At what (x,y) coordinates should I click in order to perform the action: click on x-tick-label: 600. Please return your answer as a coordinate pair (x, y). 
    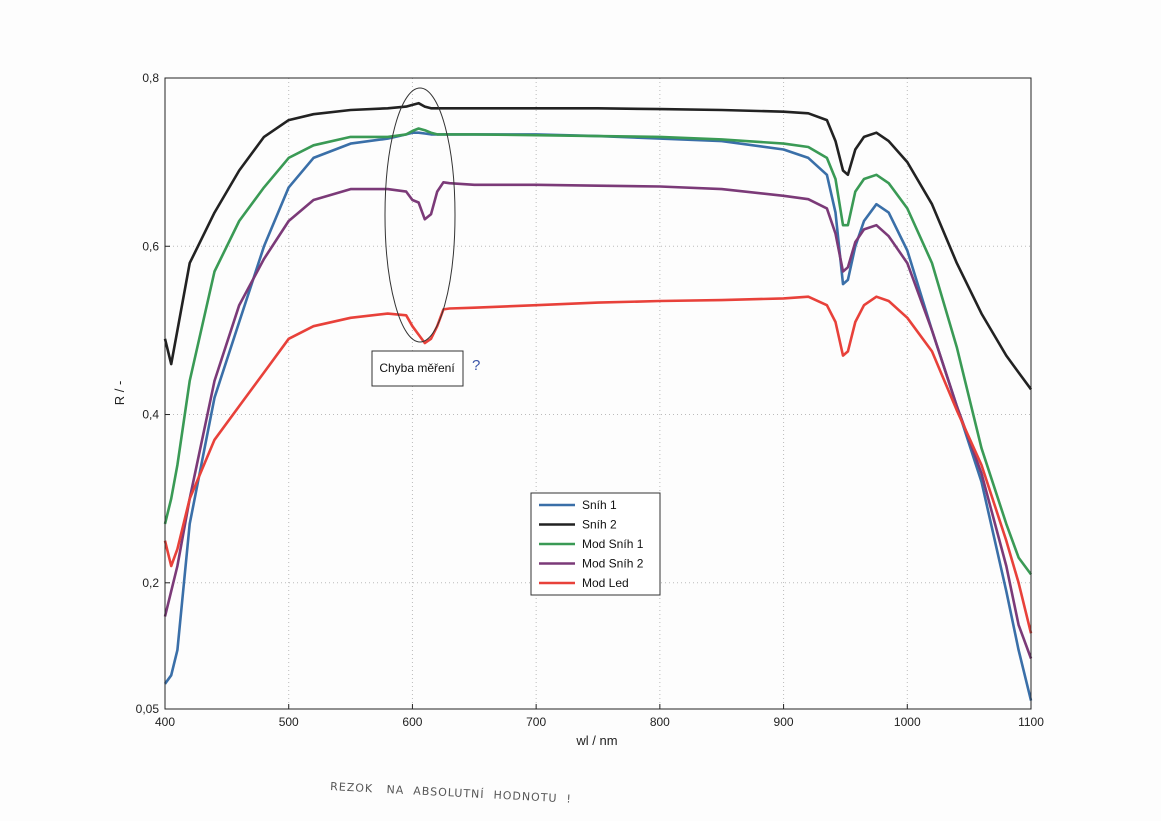
    Looking at the image, I should click on (412, 722).